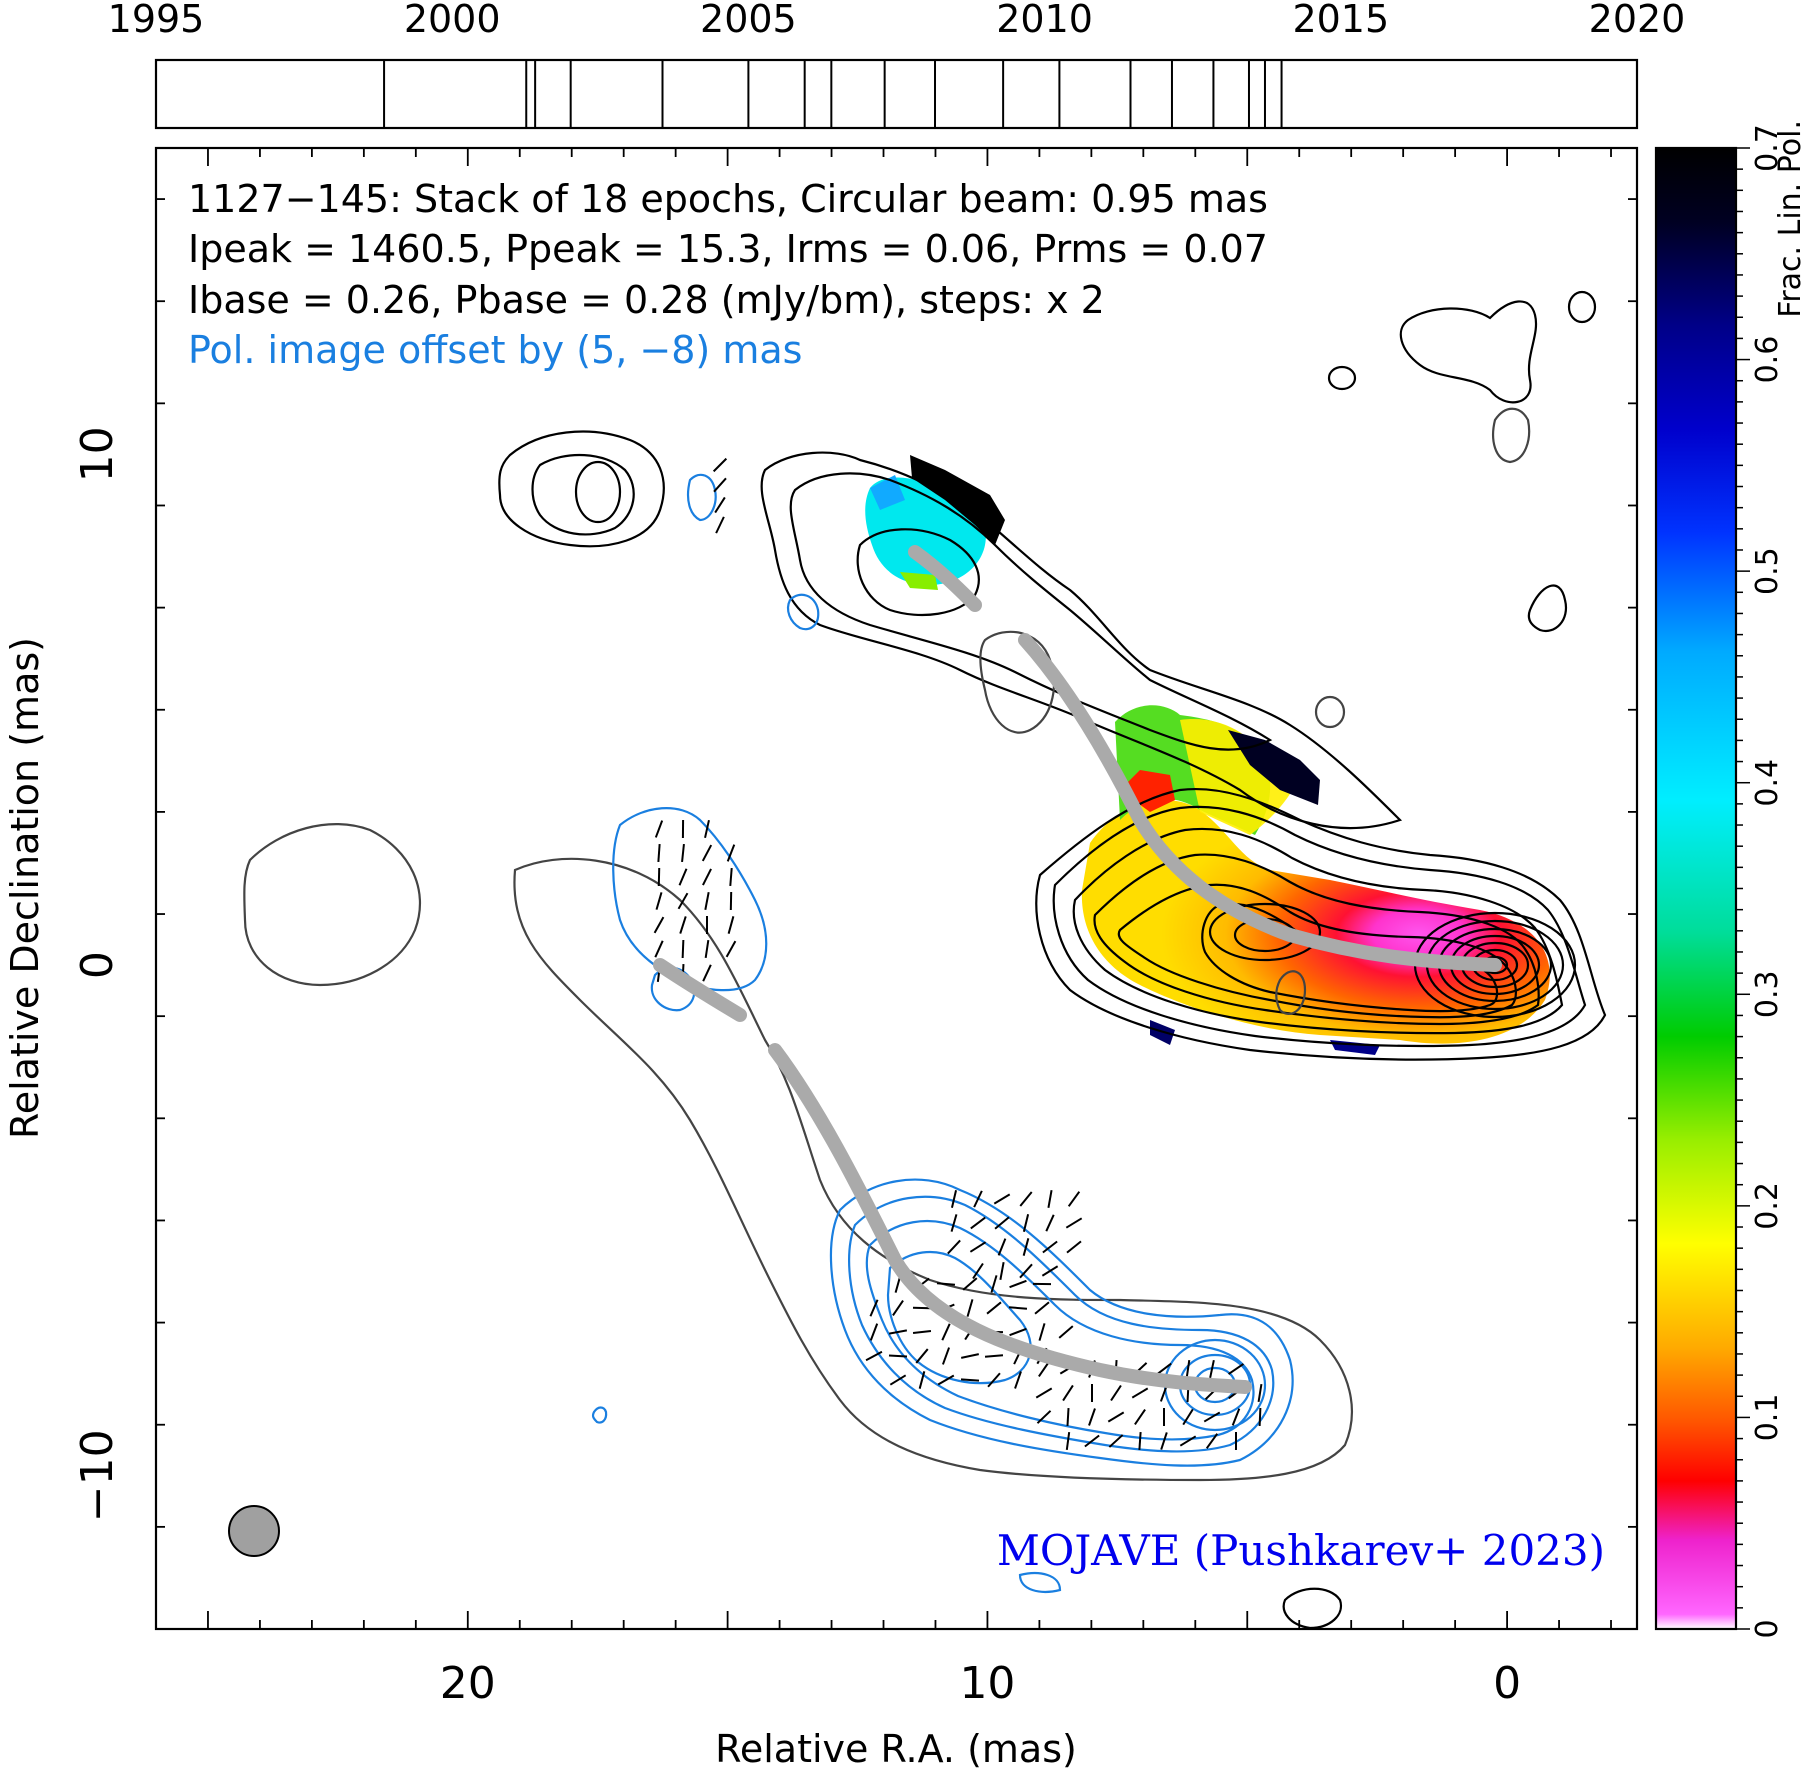 This screenshot has height=1778, width=1819. Describe the element at coordinates (1081, 640) in the screenshot. I see `stokes-i-contour-jet-outer` at that location.